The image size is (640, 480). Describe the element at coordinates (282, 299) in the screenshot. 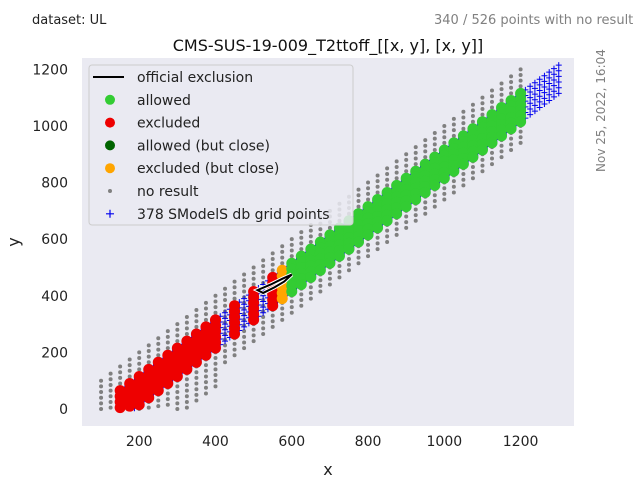

I see `excluded-close-point` at that location.